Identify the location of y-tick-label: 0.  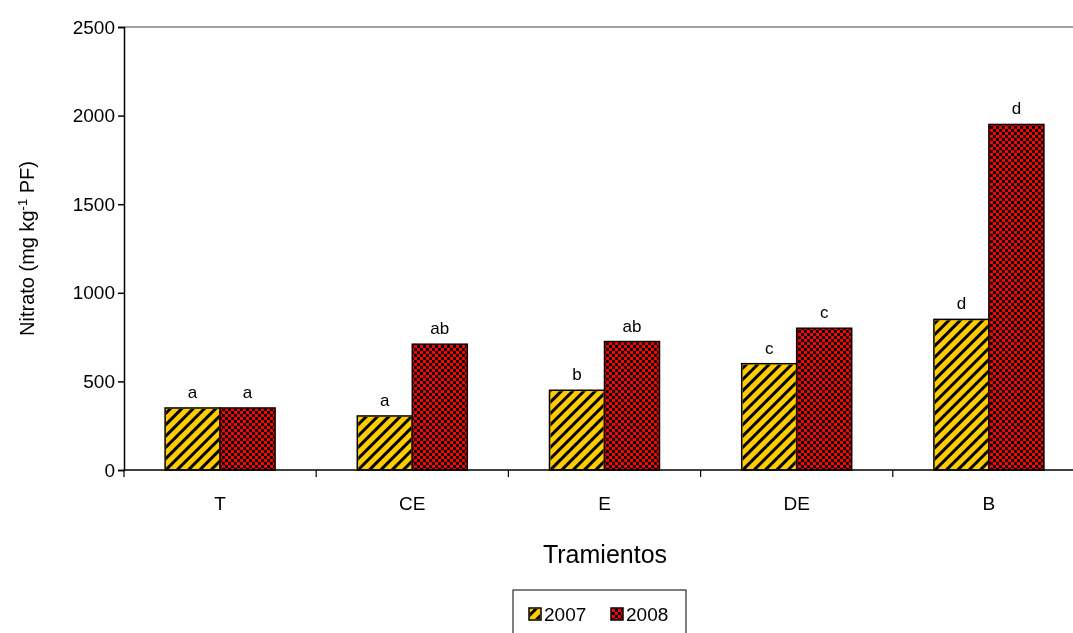
(109, 470).